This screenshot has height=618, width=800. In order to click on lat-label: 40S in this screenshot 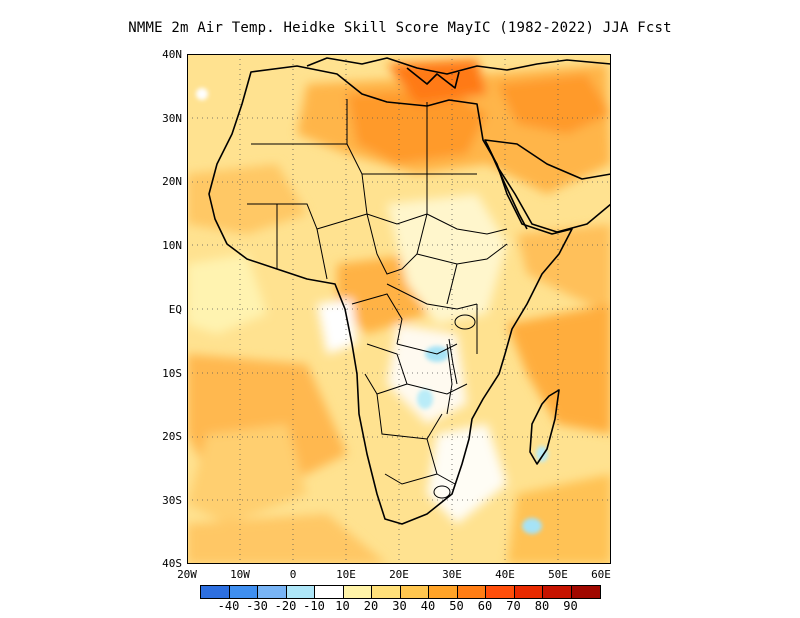, I will do `click(172, 563)`.